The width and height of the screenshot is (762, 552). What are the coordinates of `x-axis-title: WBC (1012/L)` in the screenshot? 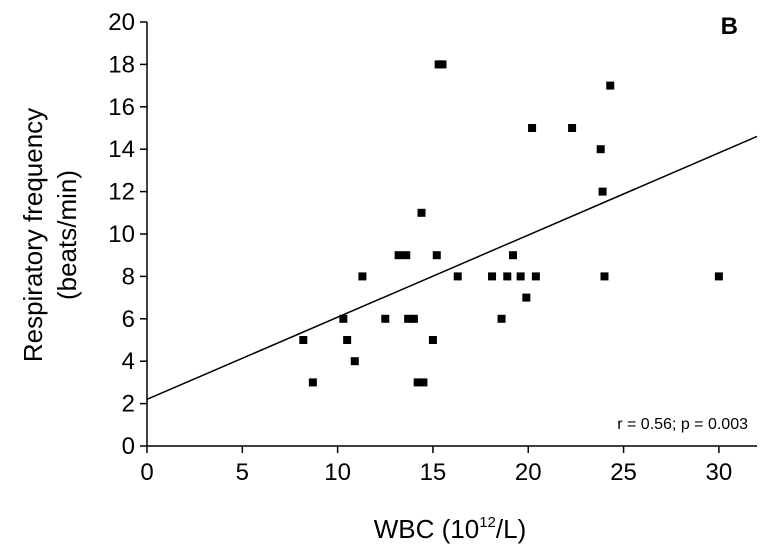 It's located at (450, 529).